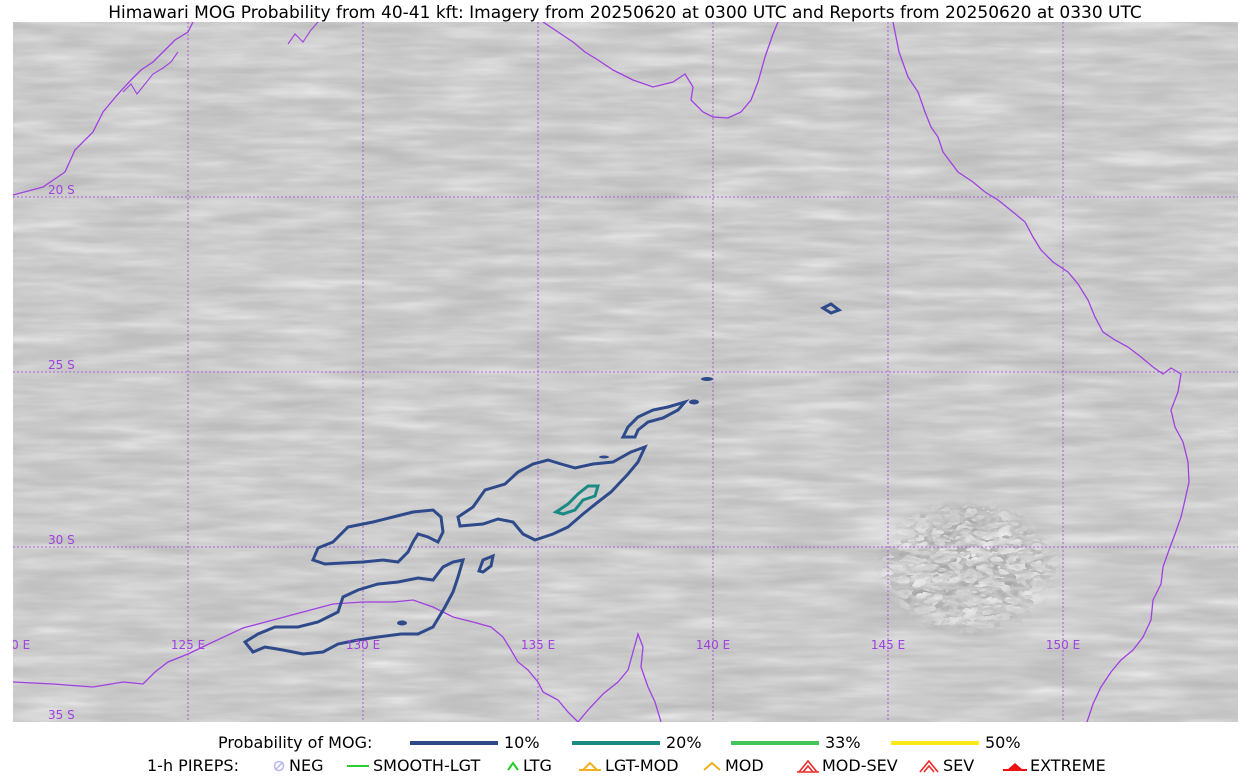 This screenshot has width=1250, height=782. What do you see at coordinates (21, 645) in the screenshot?
I see `lon-label: 120 E` at bounding box center [21, 645].